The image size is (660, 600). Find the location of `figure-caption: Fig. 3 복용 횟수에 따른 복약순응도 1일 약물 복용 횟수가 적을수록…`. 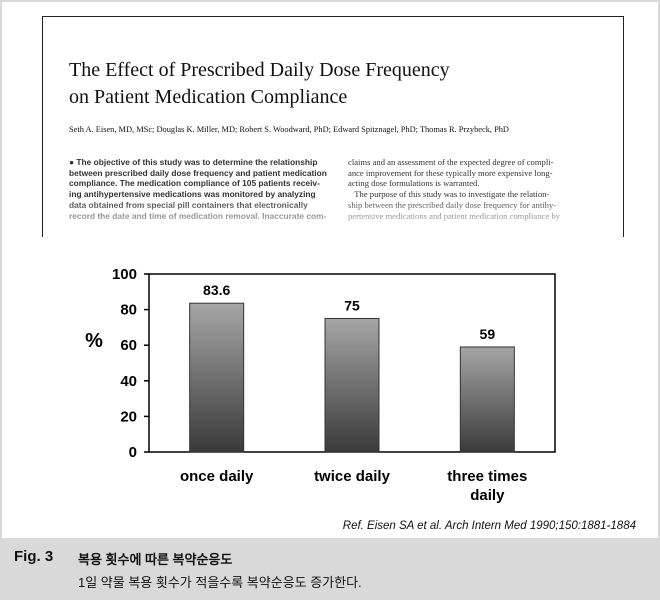

figure-caption: Fig. 3 복용 횟수에 따른 복약순응도 1일 약물 복용 횟수가 적을수록… is located at coordinates (330, 570).